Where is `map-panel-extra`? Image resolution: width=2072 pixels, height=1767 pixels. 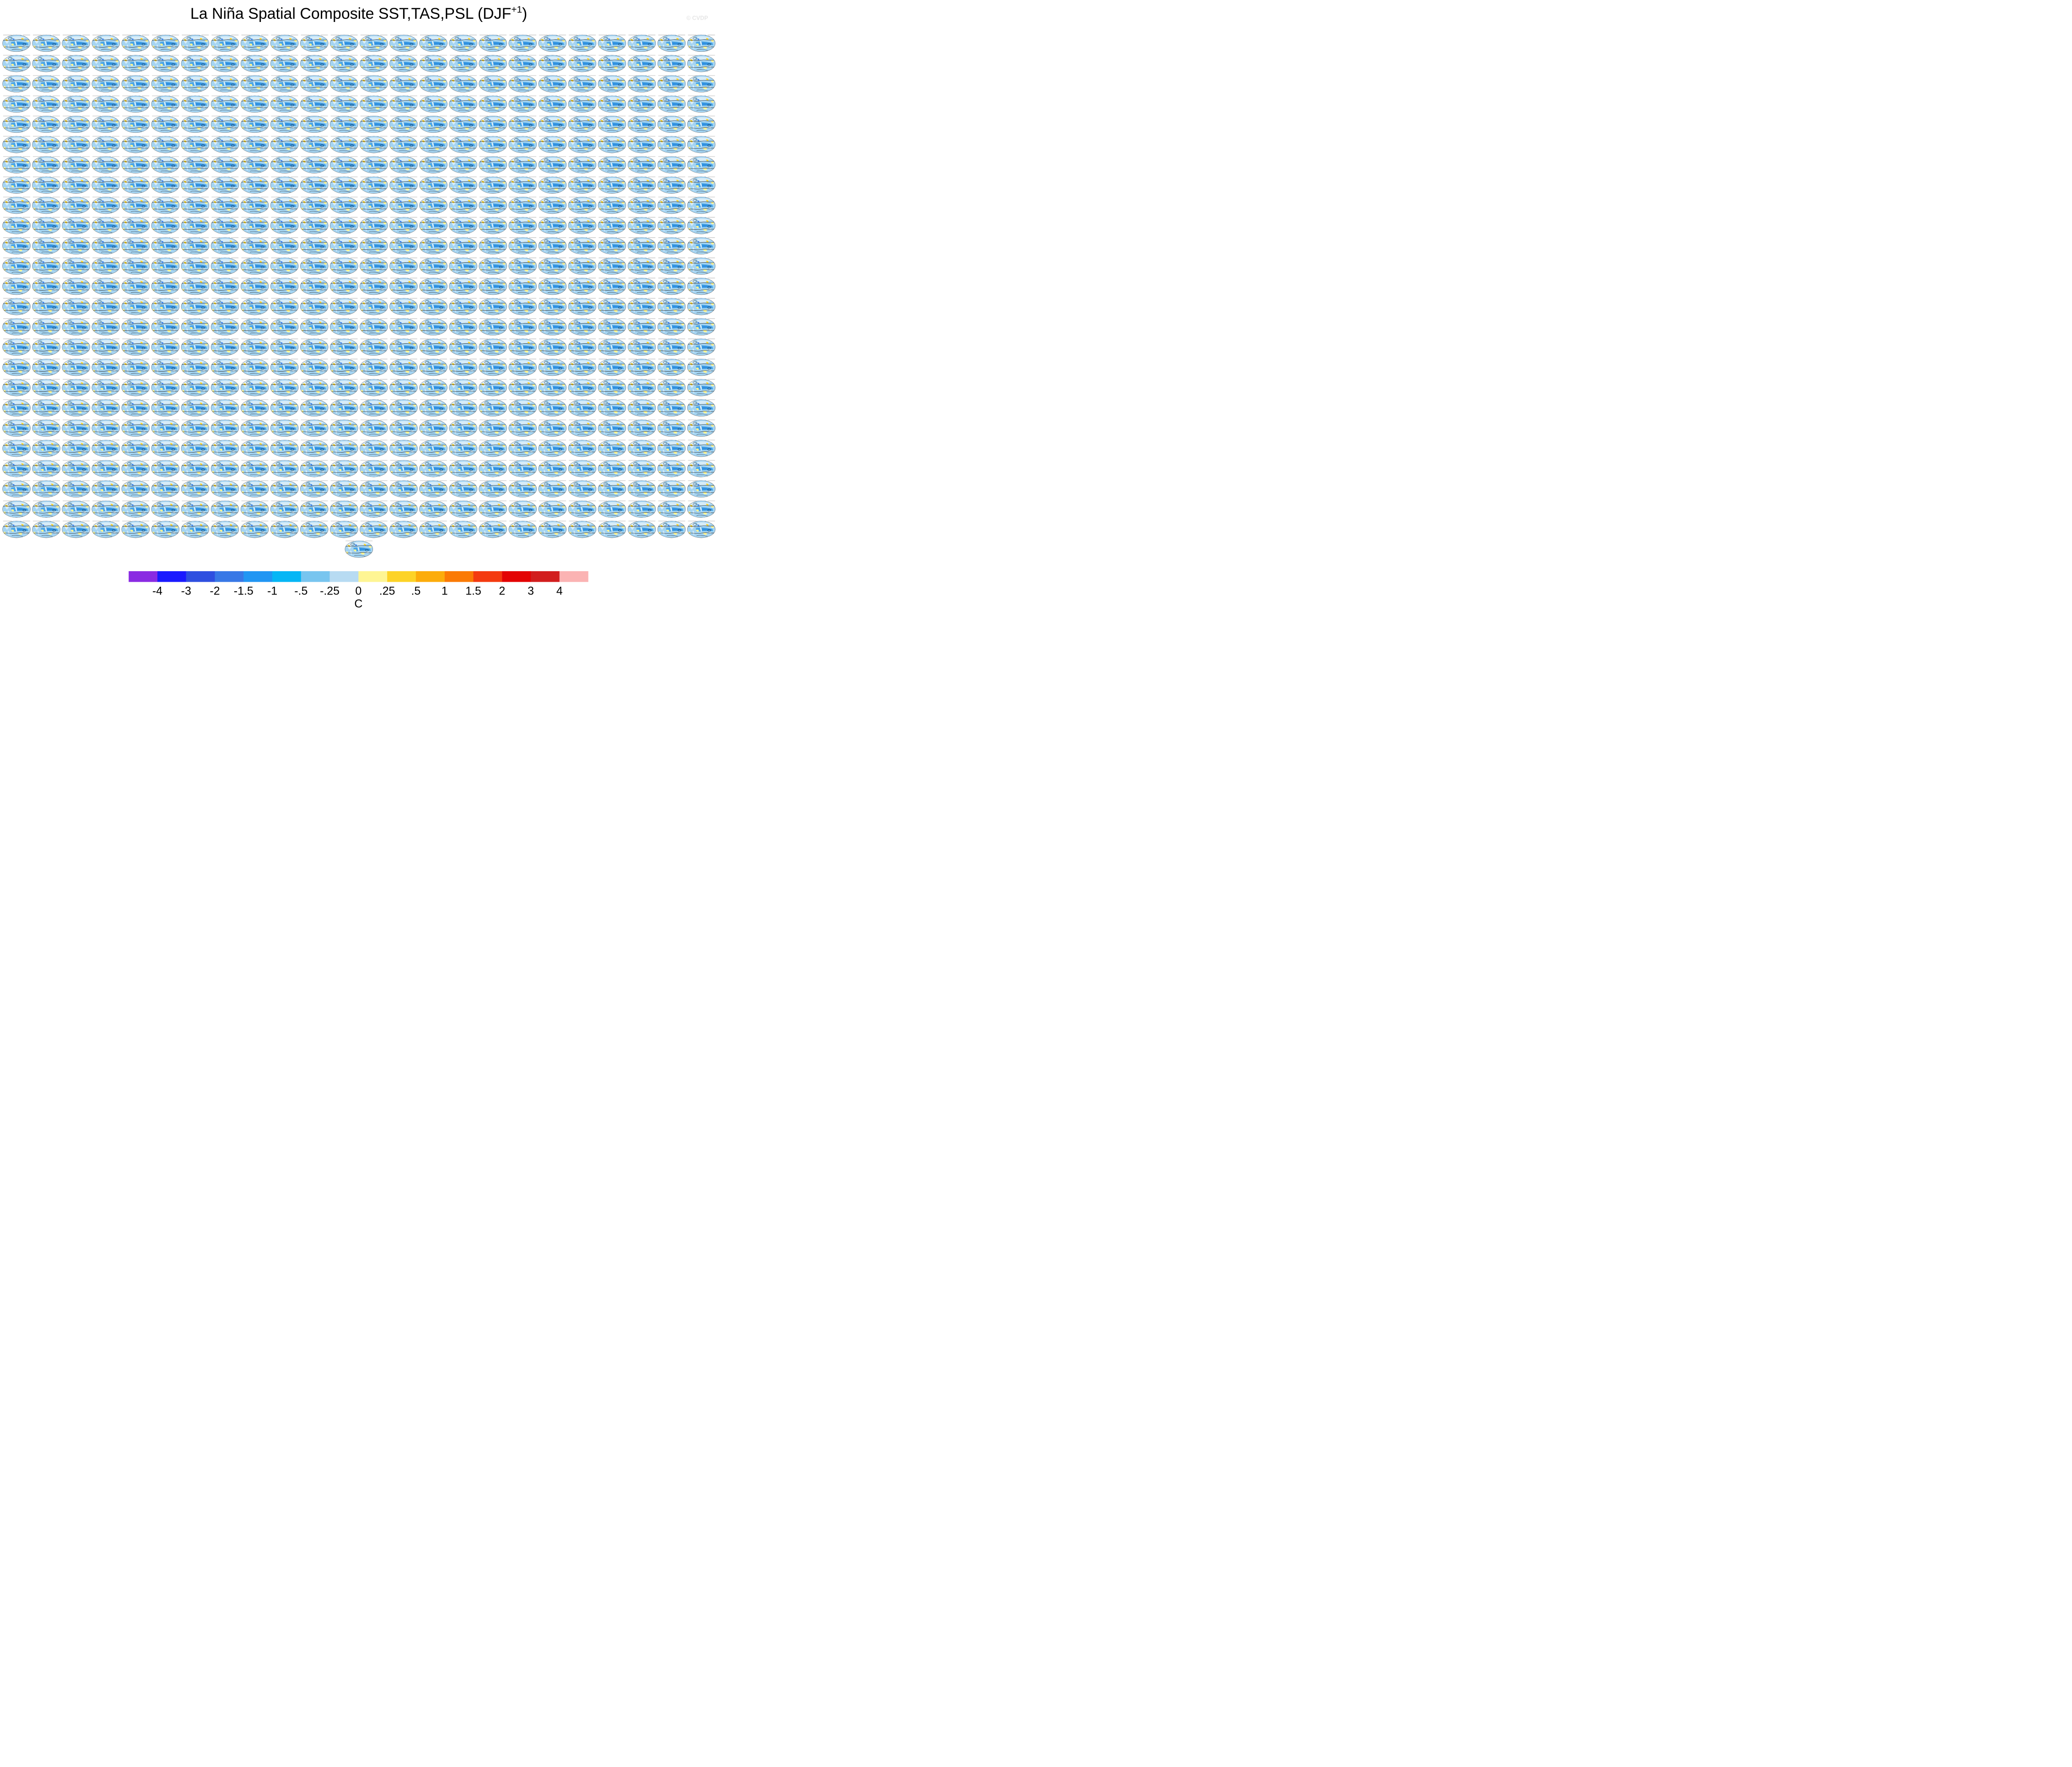
map-panel-extra is located at coordinates (359, 549).